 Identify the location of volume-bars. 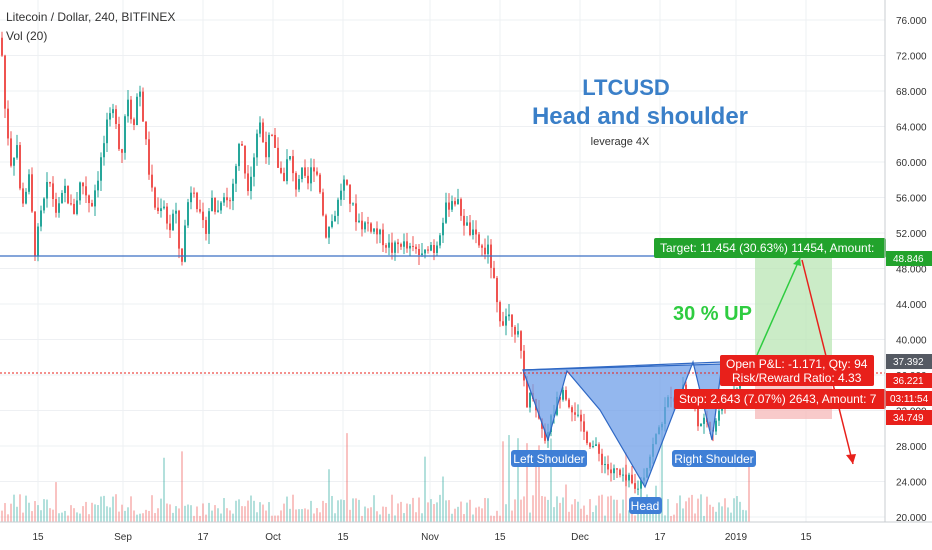
(375, 474).